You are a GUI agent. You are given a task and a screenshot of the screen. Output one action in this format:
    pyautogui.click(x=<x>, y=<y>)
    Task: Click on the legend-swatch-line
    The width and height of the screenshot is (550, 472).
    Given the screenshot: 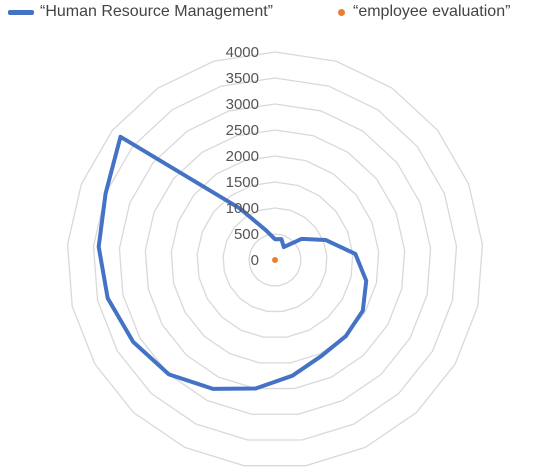 What is the action you would take?
    pyautogui.click(x=21, y=12)
    